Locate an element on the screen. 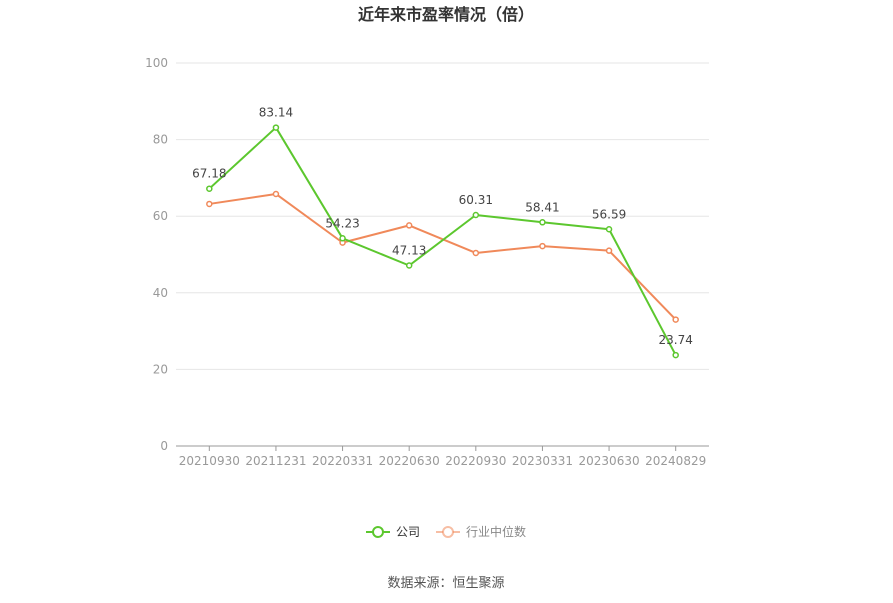  data-label: 60.31 is located at coordinates (476, 200).